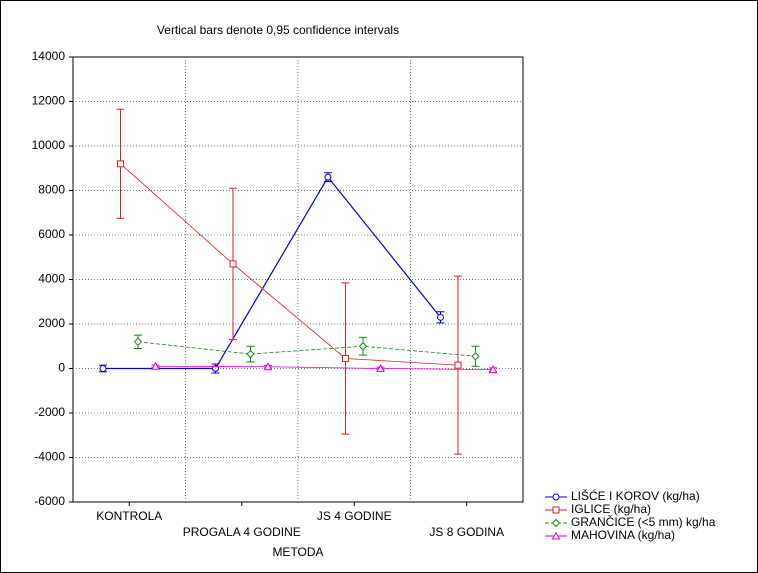 This screenshot has height=573, width=758. What do you see at coordinates (129, 516) in the screenshot?
I see `x-tick-label: KONTROLA` at bounding box center [129, 516].